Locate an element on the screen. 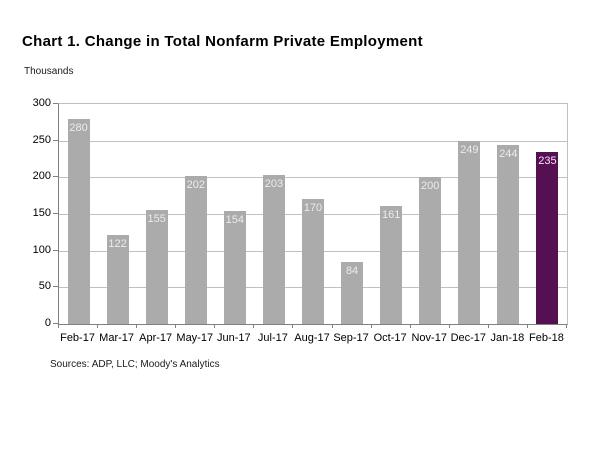  y-axis-label: 200 is located at coordinates (41, 176).